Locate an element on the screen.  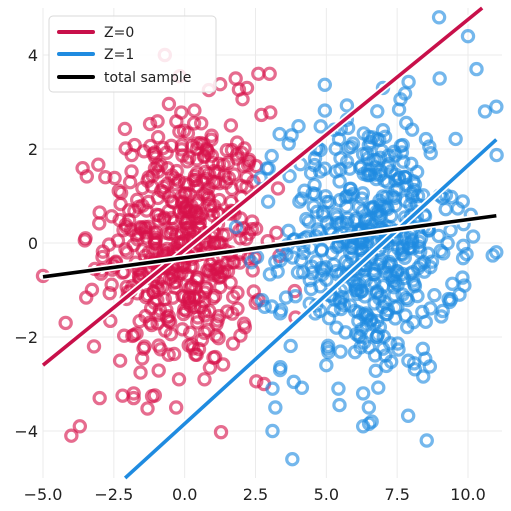
x-tick-label: 10.0 is located at coordinates (468, 494).